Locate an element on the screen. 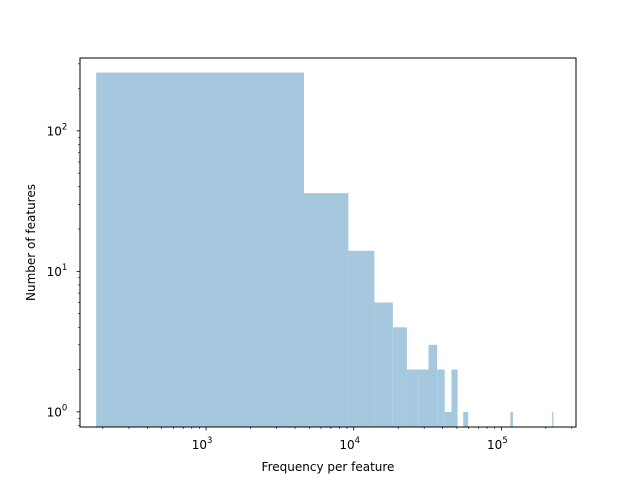  y-tick-label: 10⁰ is located at coordinates (57, 411).